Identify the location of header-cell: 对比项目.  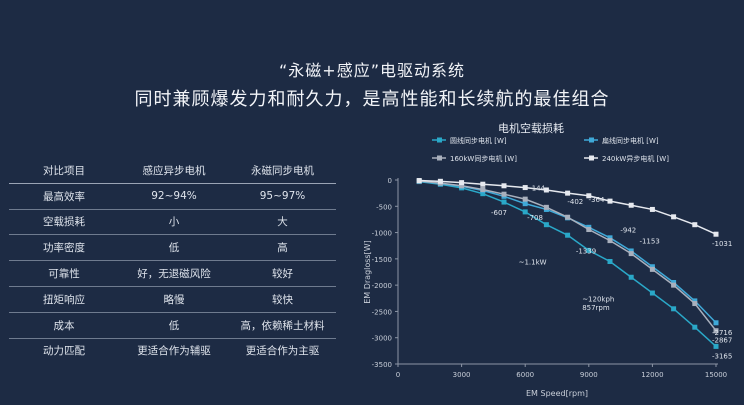
(64, 170).